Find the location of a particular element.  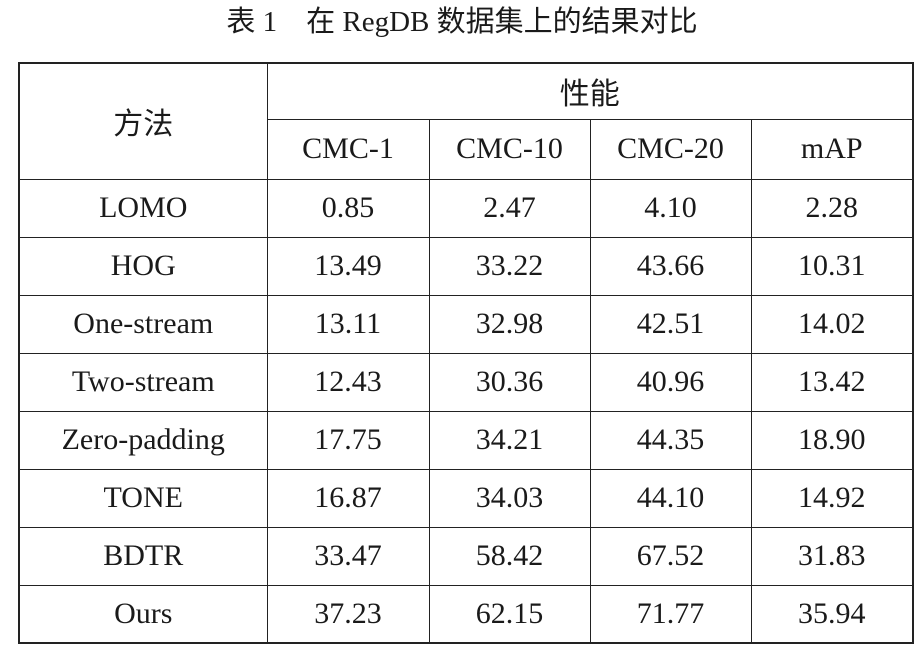

value-cell: 2.28 is located at coordinates (832, 208).